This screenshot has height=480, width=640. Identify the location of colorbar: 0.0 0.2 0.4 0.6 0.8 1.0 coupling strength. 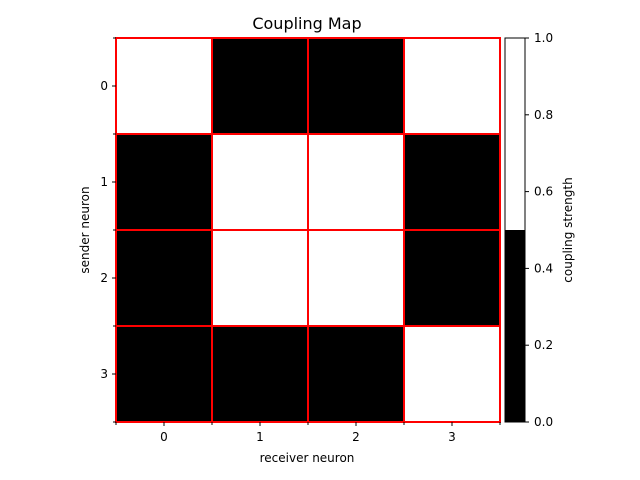
(539, 230).